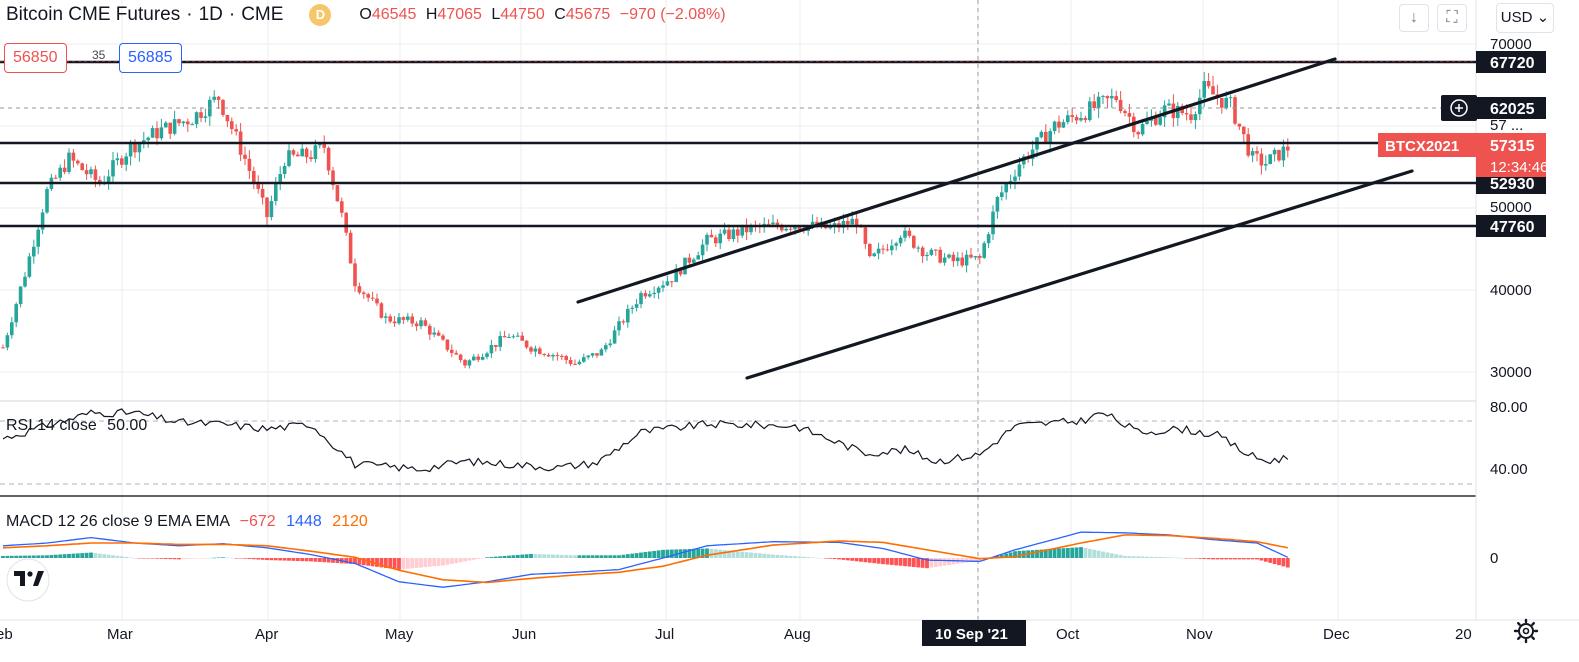 Image resolution: width=1579 pixels, height=662 pixels. I want to click on buy-price-button: 56885, so click(150, 58).